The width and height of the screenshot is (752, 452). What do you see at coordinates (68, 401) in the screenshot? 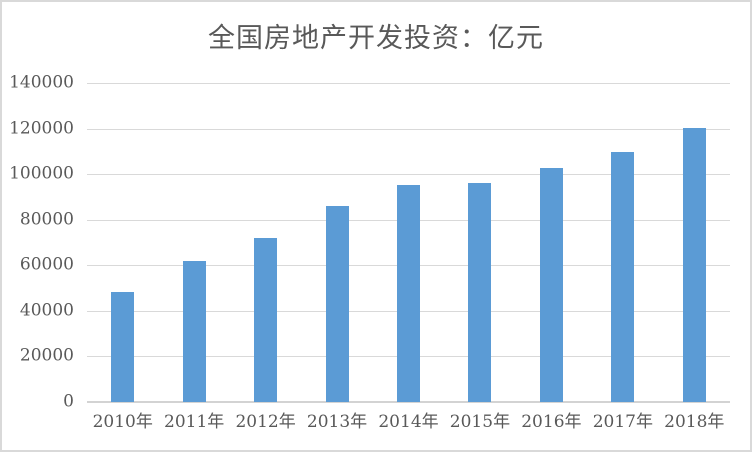
I see `y-axis-tick-label: 0` at bounding box center [68, 401].